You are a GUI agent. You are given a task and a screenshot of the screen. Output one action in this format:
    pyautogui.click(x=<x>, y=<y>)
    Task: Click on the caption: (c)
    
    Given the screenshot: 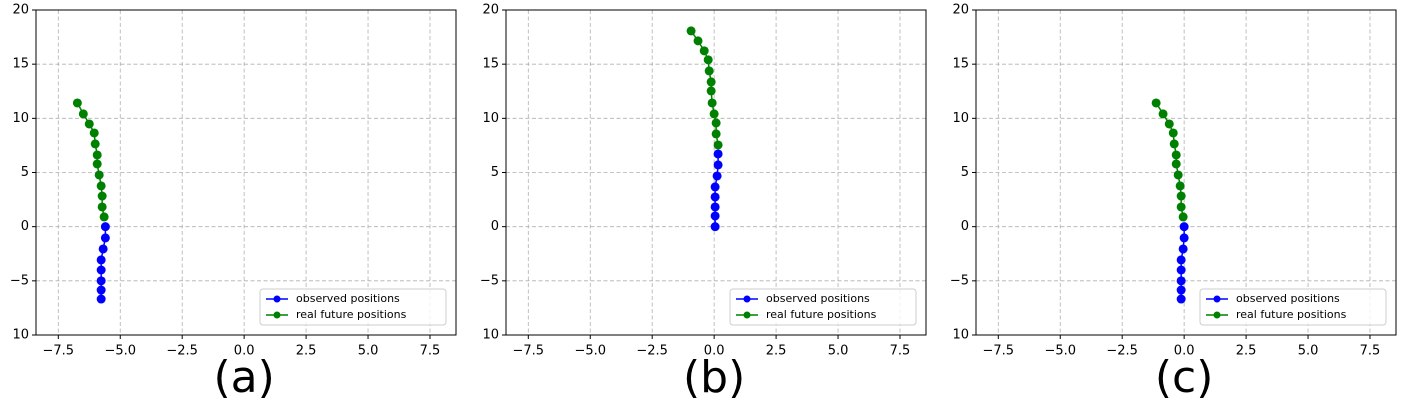 What is the action you would take?
    pyautogui.click(x=1184, y=377)
    